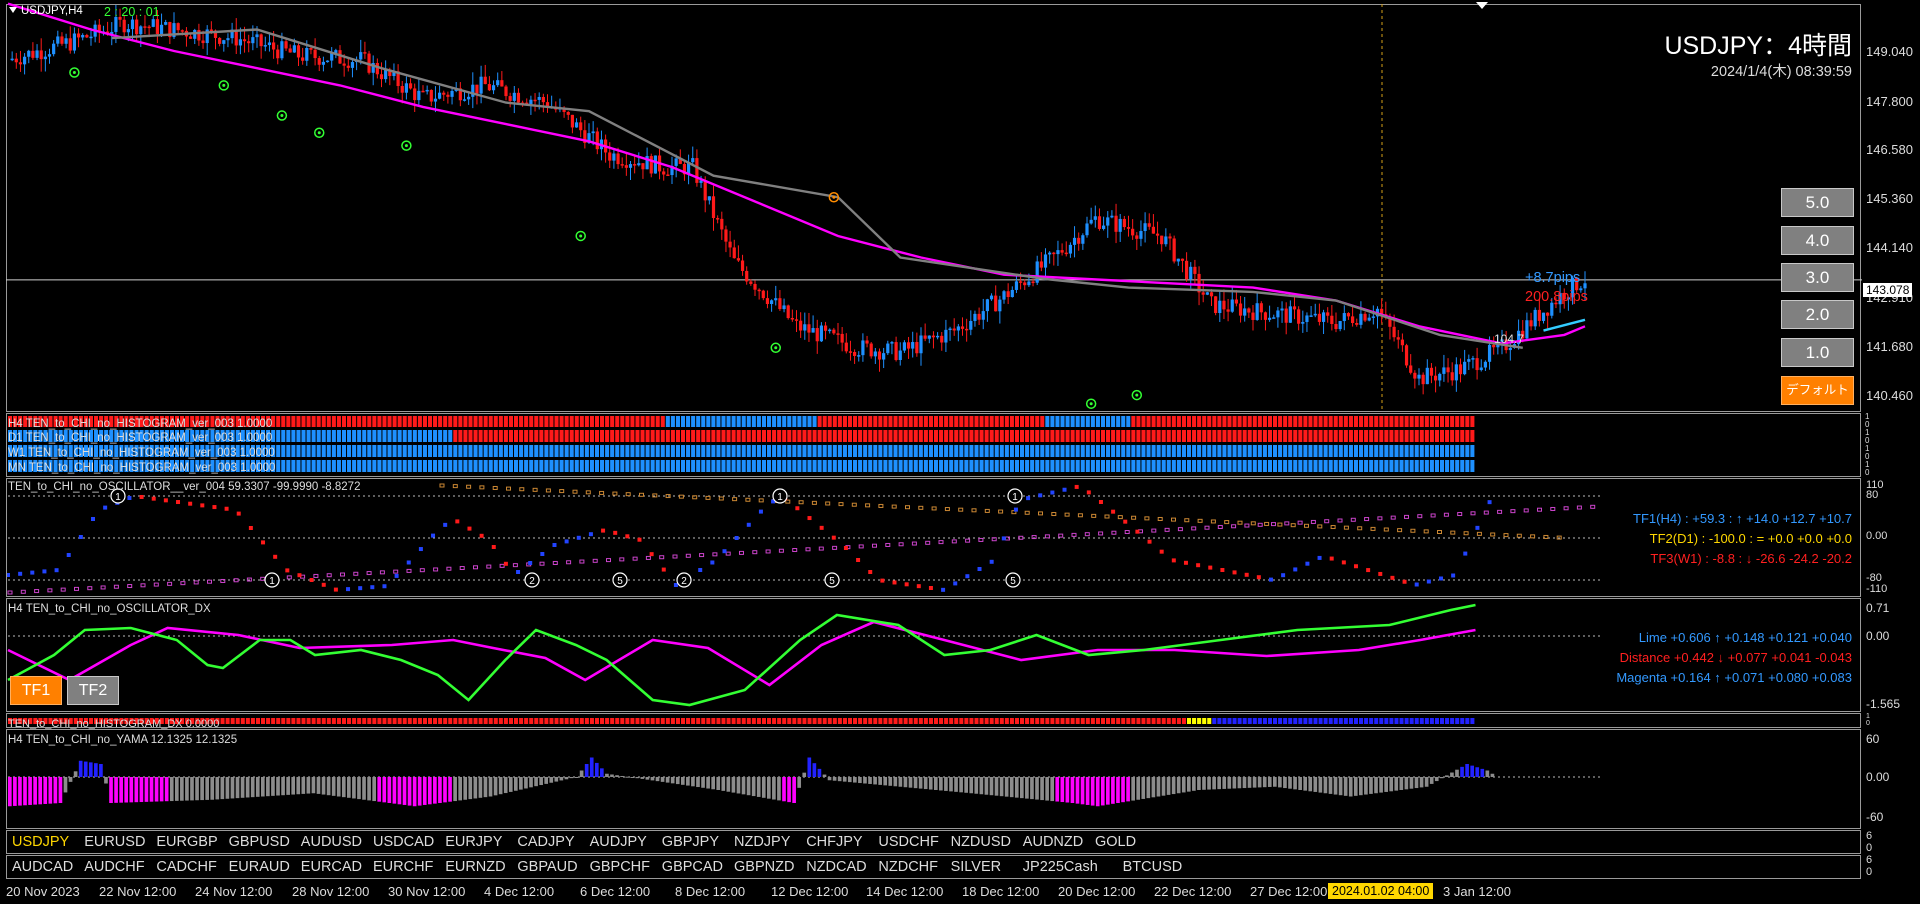  What do you see at coordinates (1817, 240) in the screenshot?
I see `scale-button-4: 4.0` at bounding box center [1817, 240].